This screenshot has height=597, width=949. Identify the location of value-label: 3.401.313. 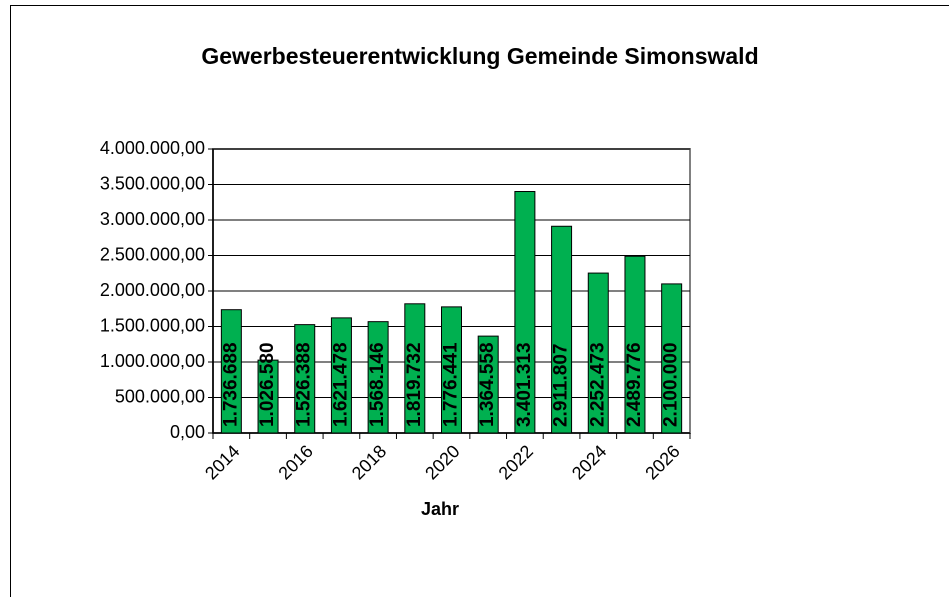
(524, 384).